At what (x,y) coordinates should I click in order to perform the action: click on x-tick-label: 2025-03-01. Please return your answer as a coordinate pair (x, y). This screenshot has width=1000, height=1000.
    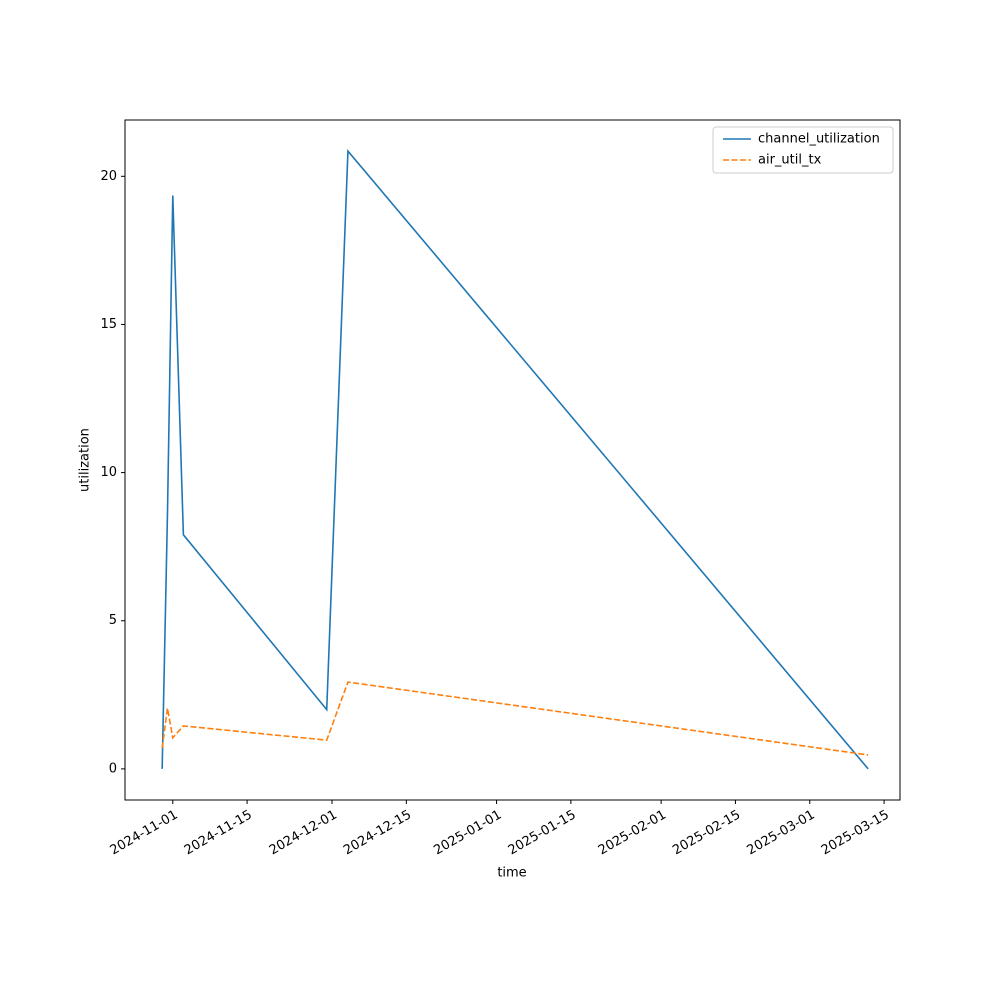
    Looking at the image, I should click on (781, 833).